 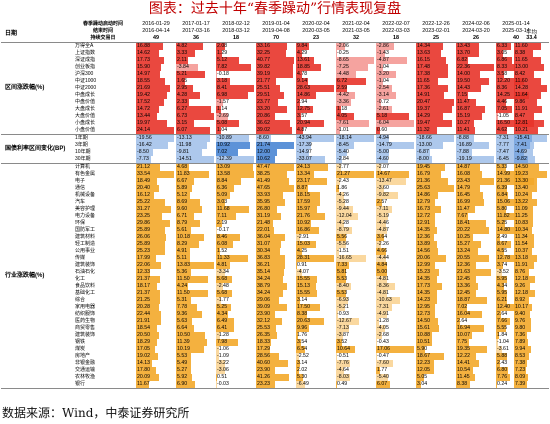 What do you see at coordinates (156, 145) in the screenshot?
I see `data-cell: -16.42` at bounding box center [156, 145].